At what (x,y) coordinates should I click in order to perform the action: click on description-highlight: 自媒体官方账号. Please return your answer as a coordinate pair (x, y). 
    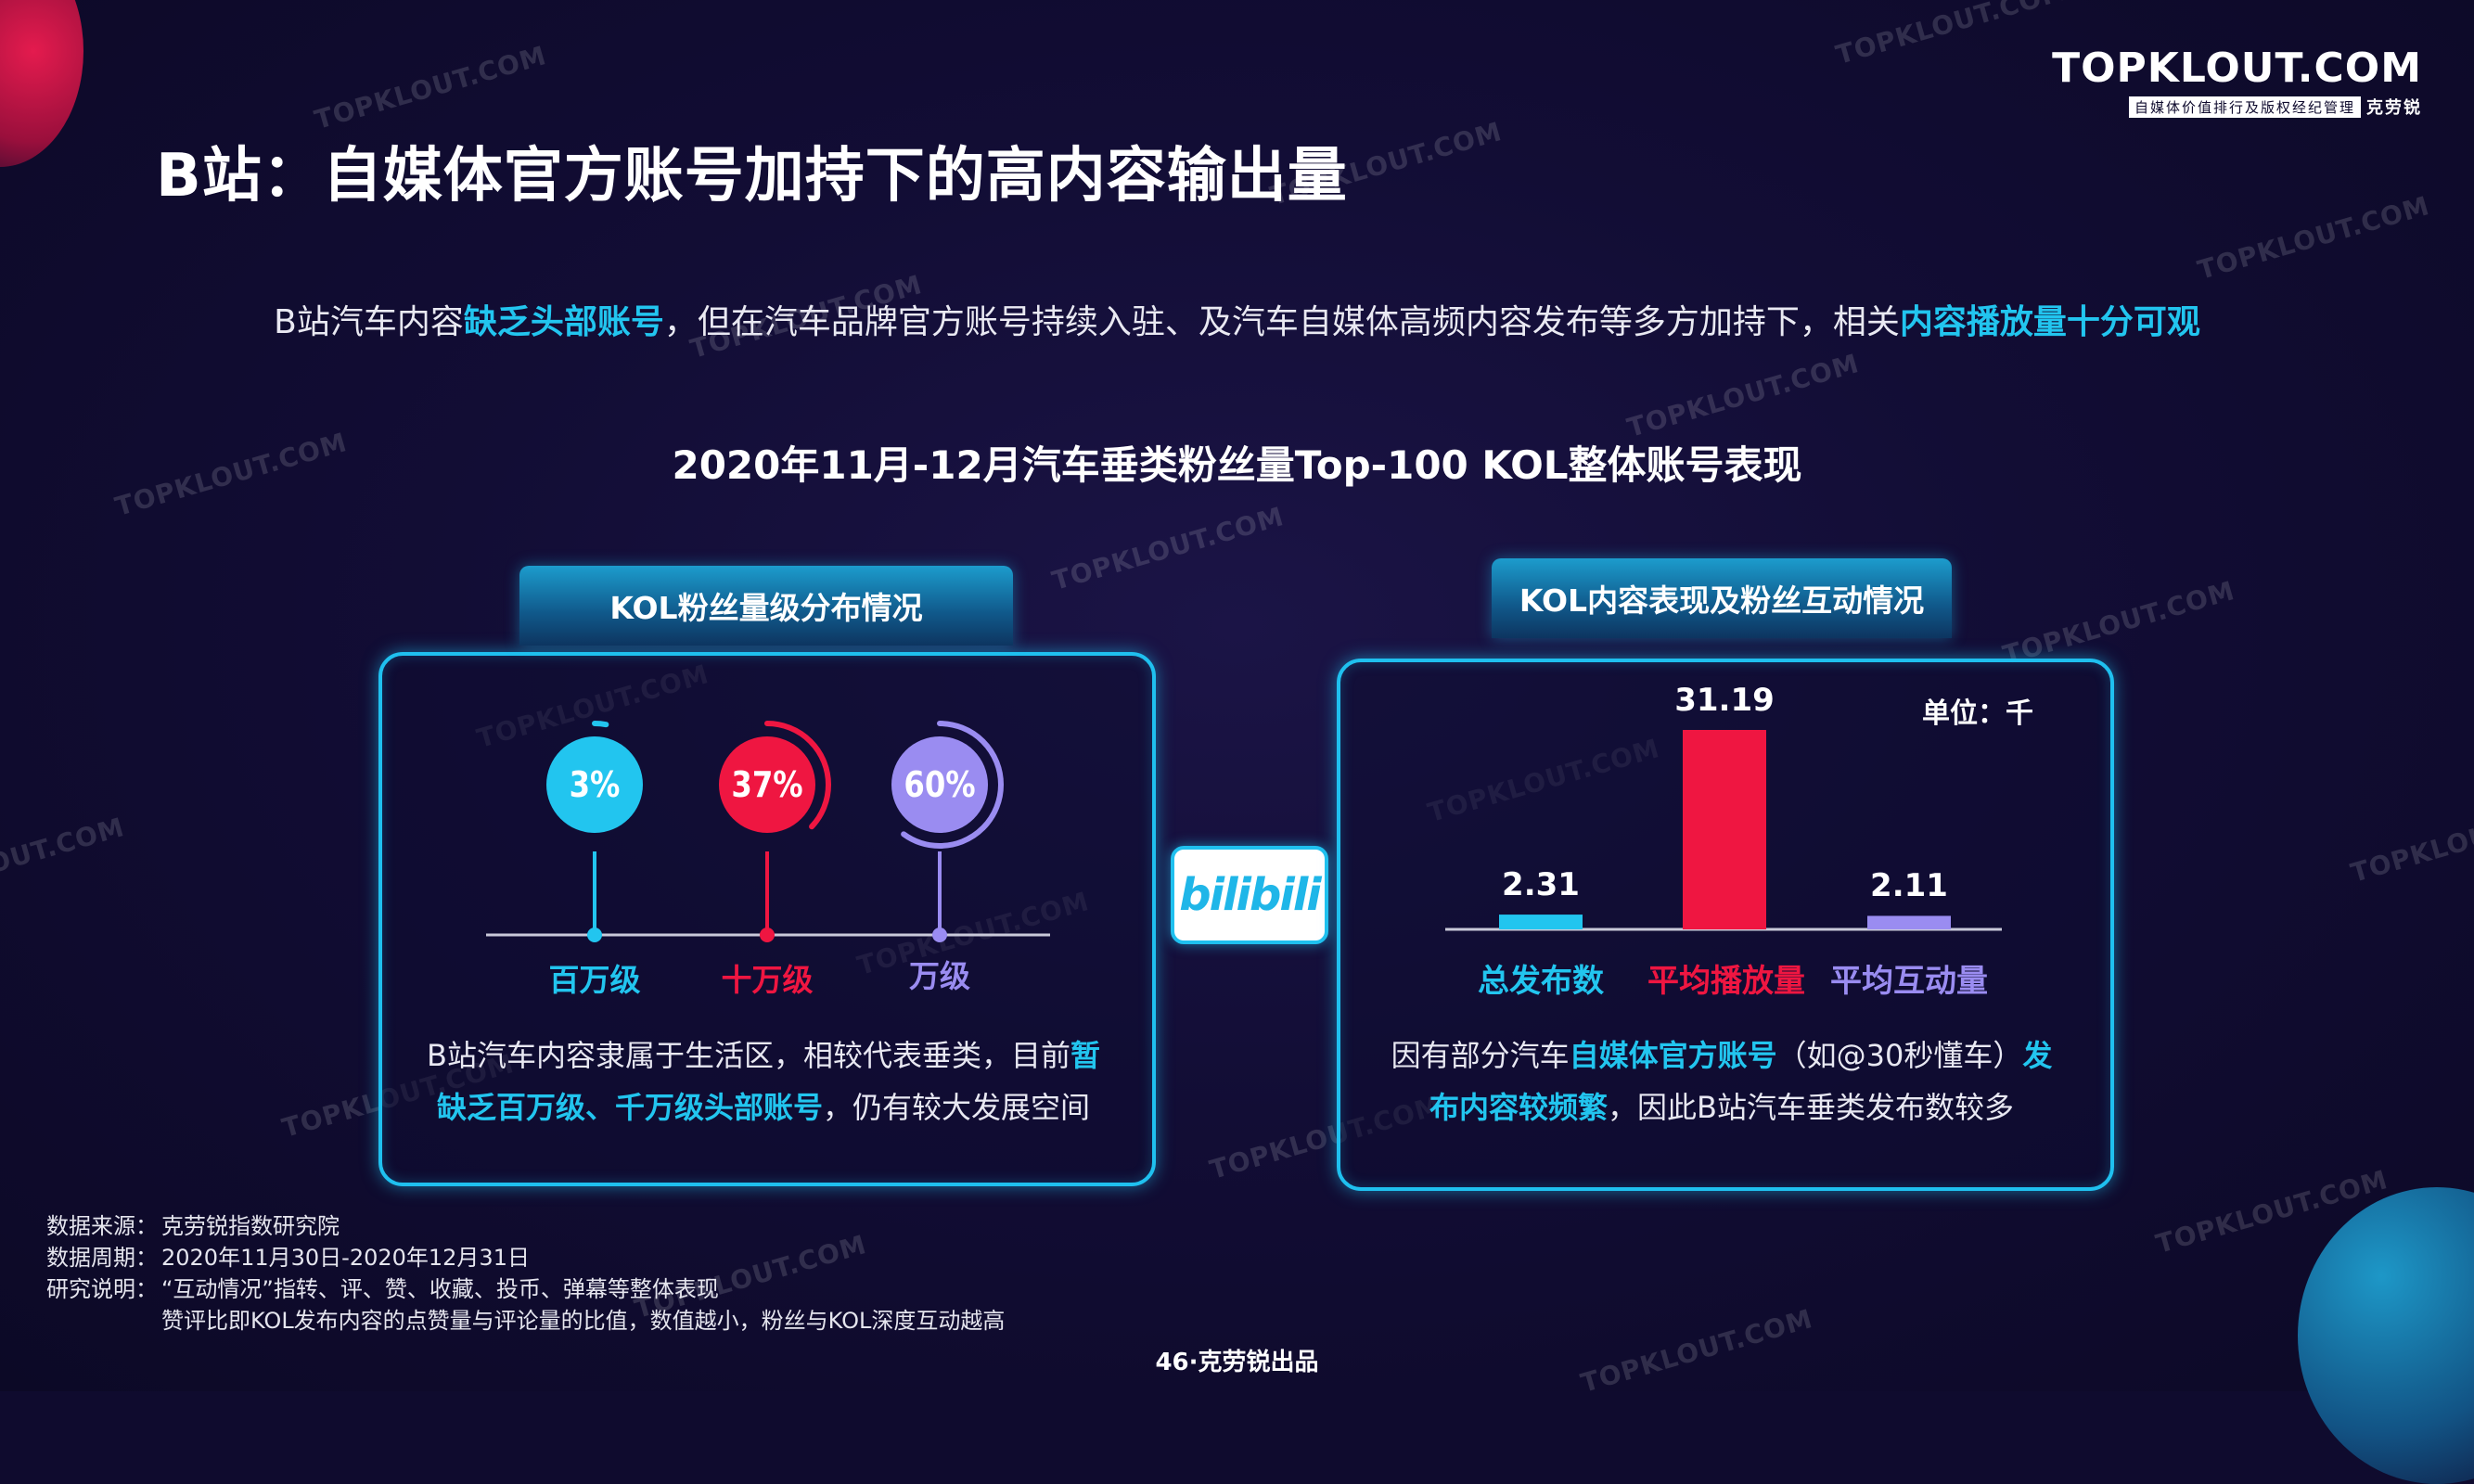
    Looking at the image, I should click on (1673, 1055).